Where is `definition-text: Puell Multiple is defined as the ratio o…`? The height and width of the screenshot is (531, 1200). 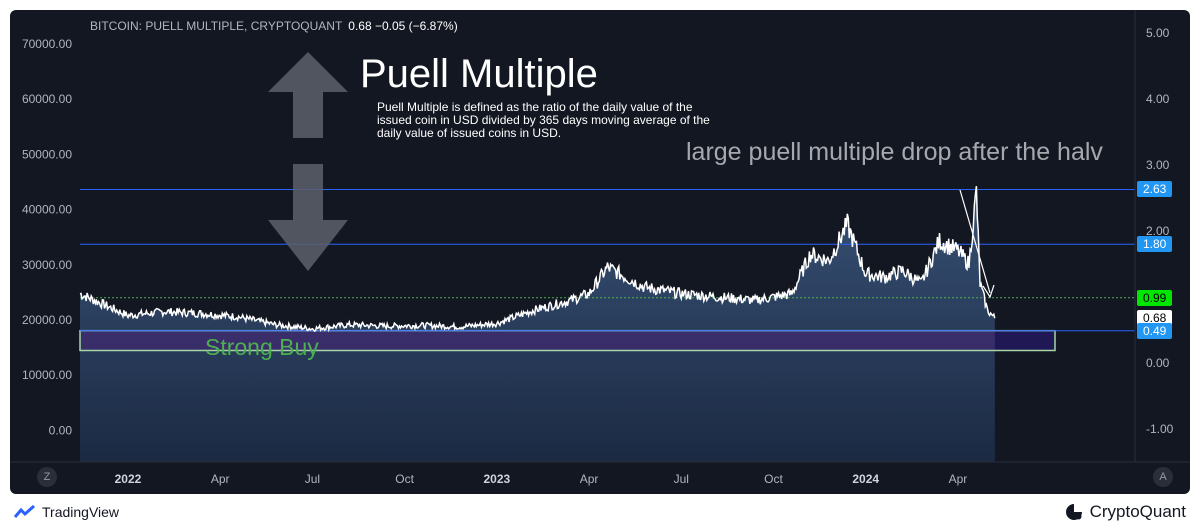
definition-text: Puell Multiple is defined as the ratio o… is located at coordinates (543, 120).